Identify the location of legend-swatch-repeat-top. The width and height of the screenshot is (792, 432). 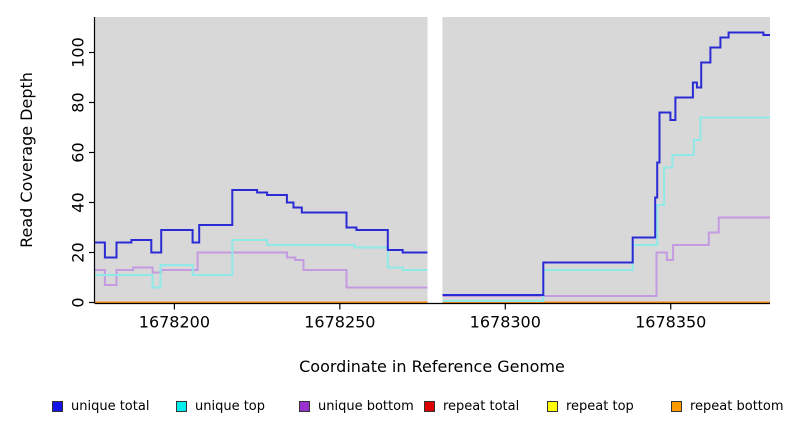
(552, 406).